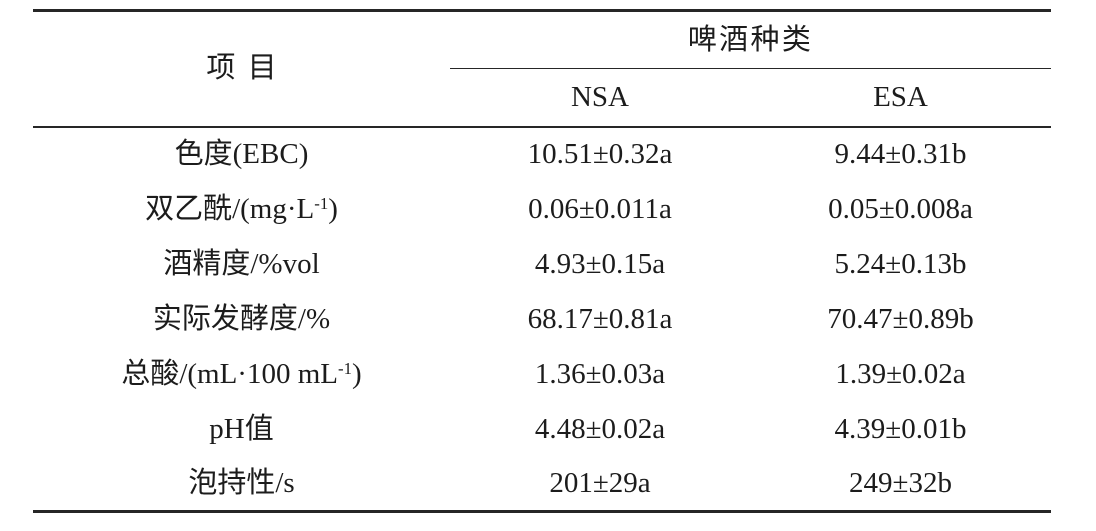  I want to click on nsa-value: 68.17±0.81a, so click(600, 318).